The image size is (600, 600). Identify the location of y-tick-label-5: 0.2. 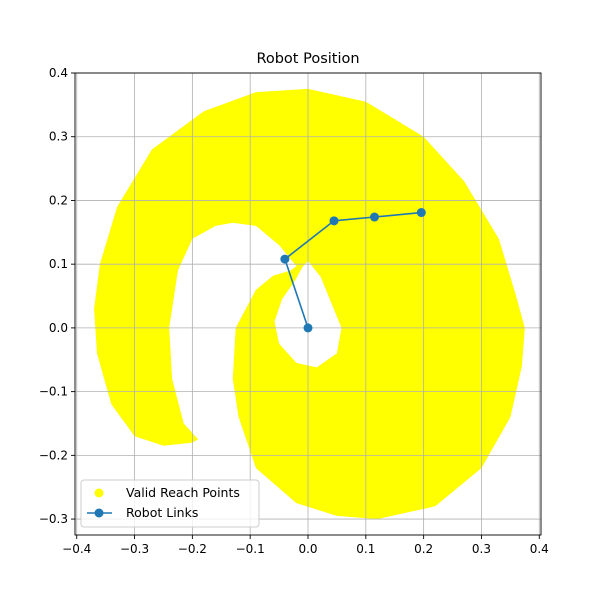
(58, 200).